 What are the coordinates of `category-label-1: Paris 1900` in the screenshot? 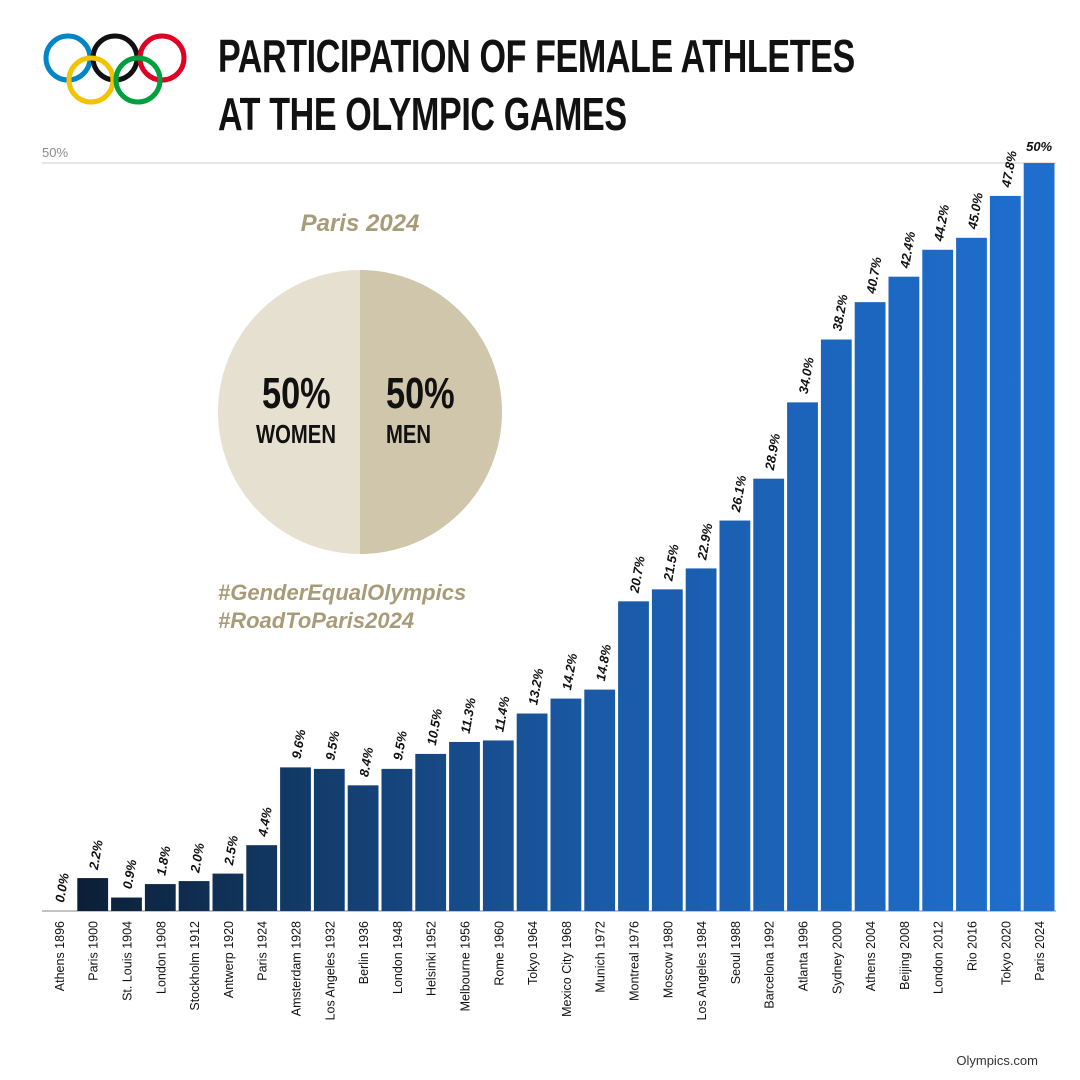 It's located at (94, 951).